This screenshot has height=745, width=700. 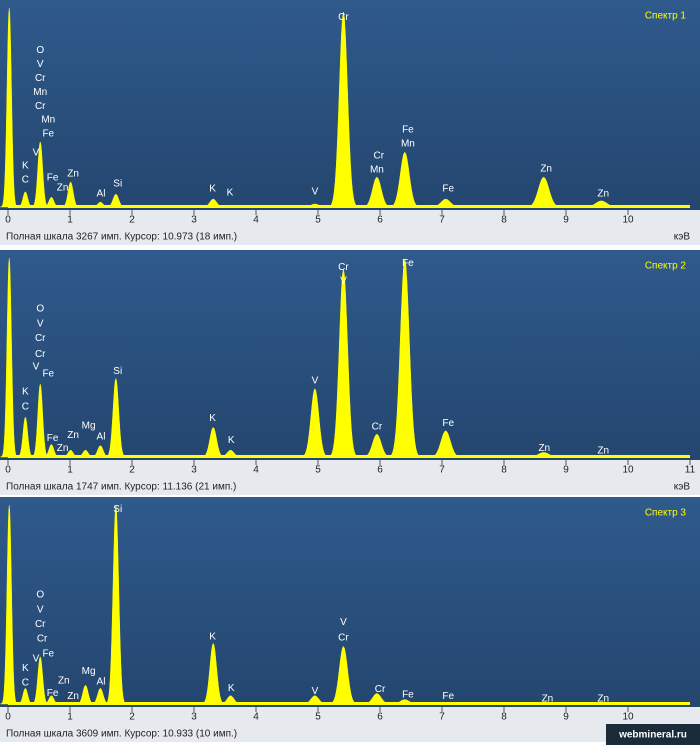 What do you see at coordinates (40, 50) in the screenshot?
I see `peak-label: O` at bounding box center [40, 50].